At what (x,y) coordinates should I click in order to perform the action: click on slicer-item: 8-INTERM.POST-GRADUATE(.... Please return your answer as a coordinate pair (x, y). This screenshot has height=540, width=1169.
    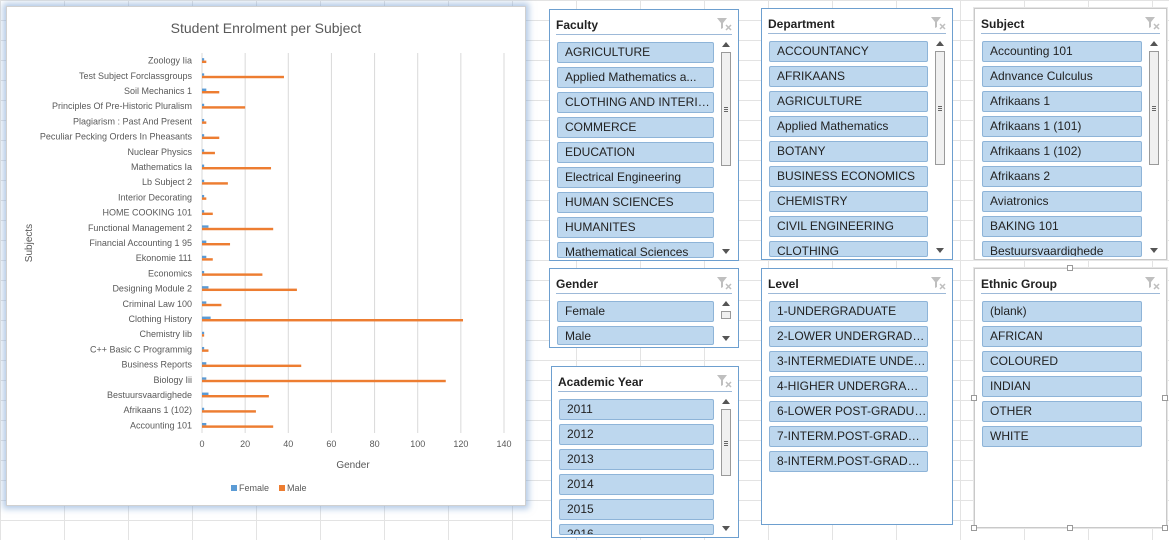
    Looking at the image, I should click on (848, 461).